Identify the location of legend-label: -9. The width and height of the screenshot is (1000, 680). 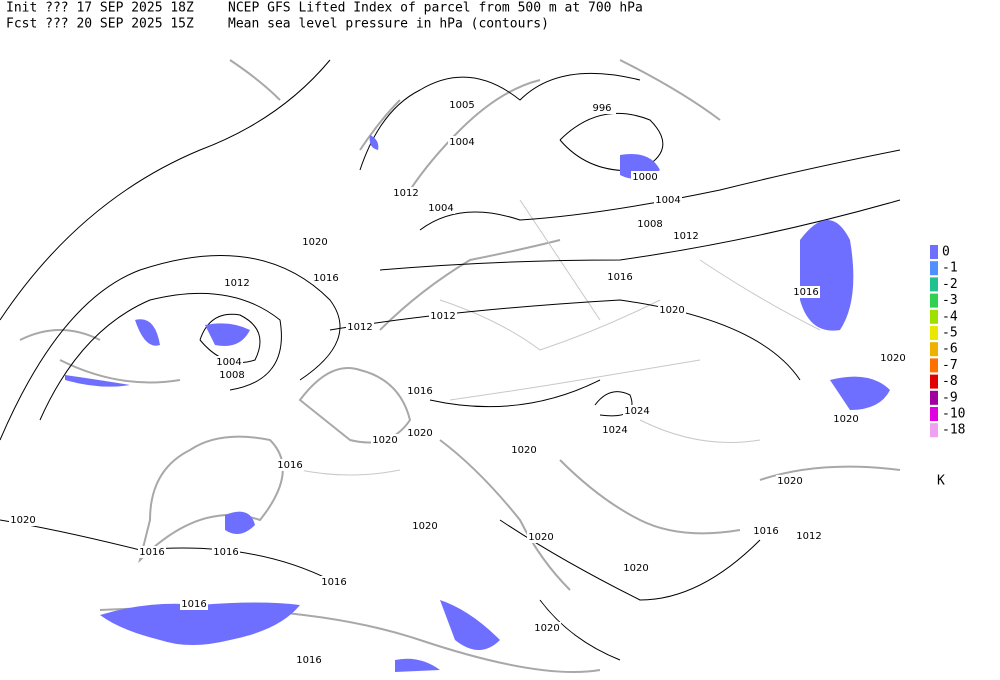
(950, 397).